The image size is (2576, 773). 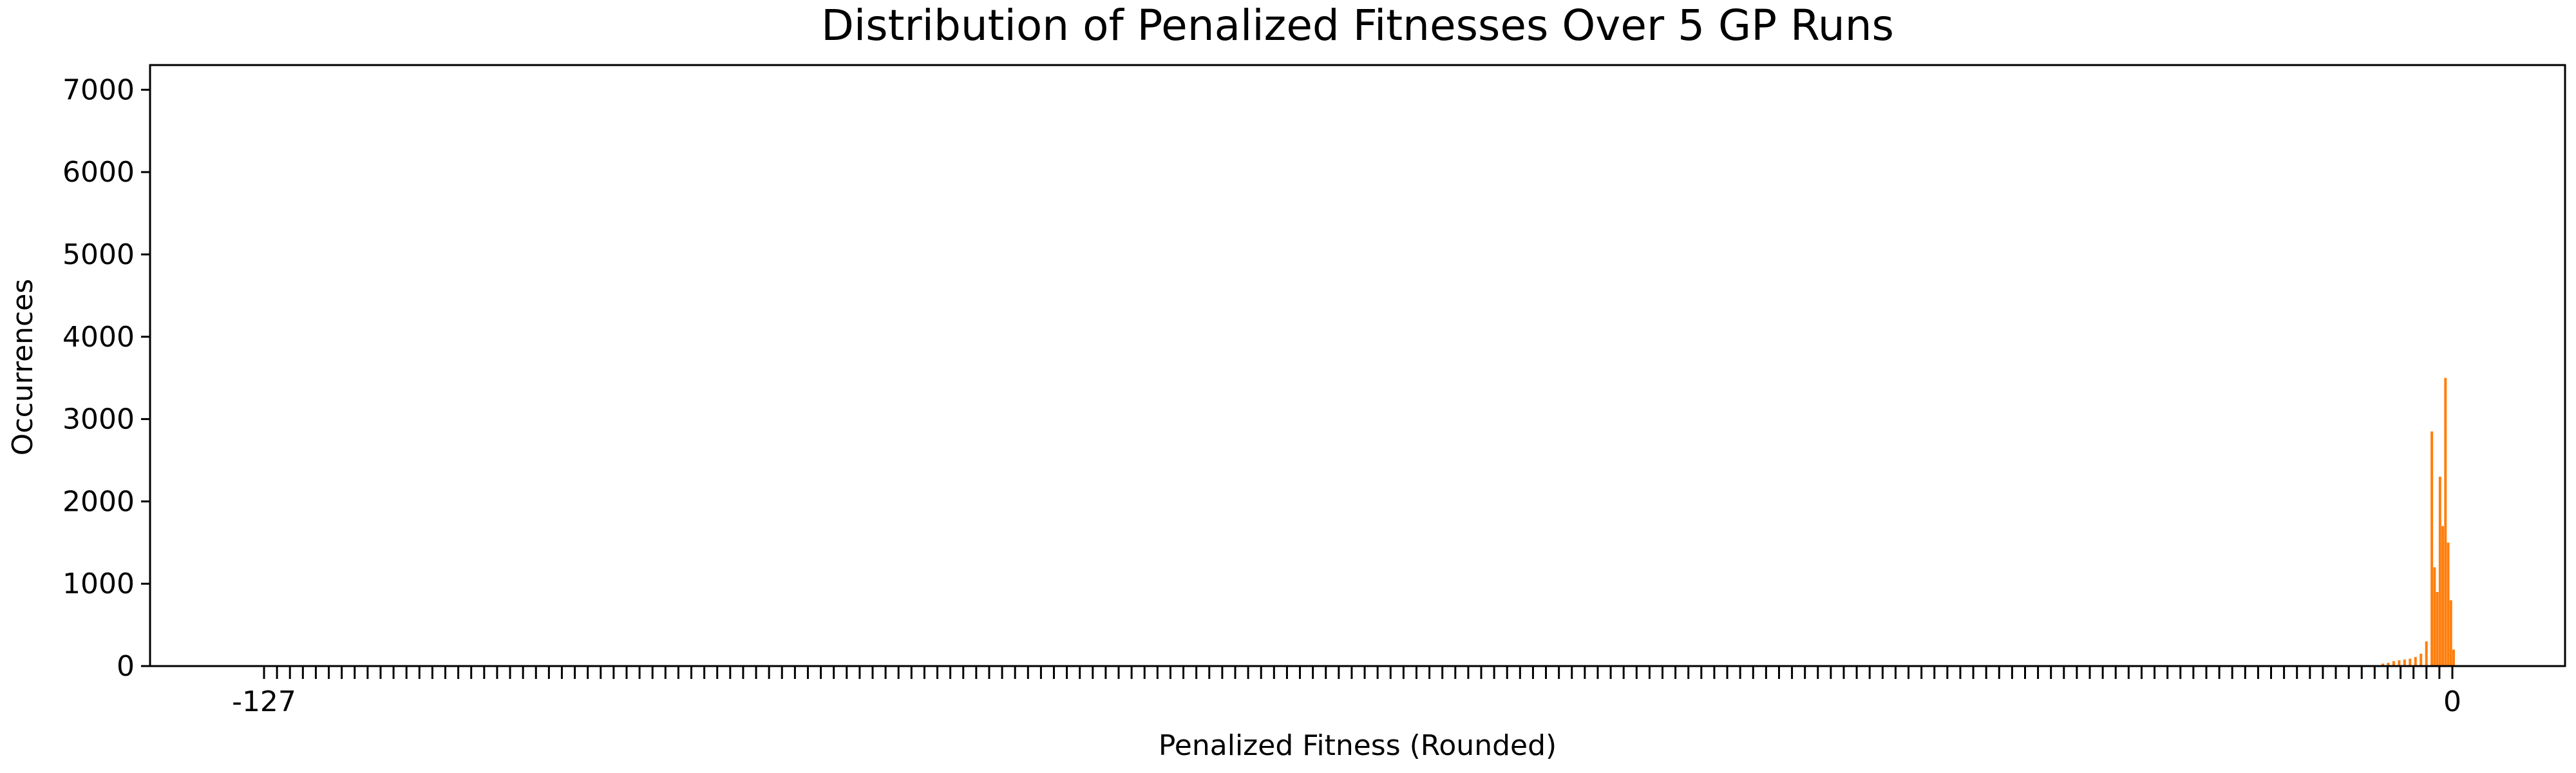 What do you see at coordinates (106, 378) in the screenshot?
I see `y-axis: 0 1000 2000 3000 4000 5000 6000 7000` at bounding box center [106, 378].